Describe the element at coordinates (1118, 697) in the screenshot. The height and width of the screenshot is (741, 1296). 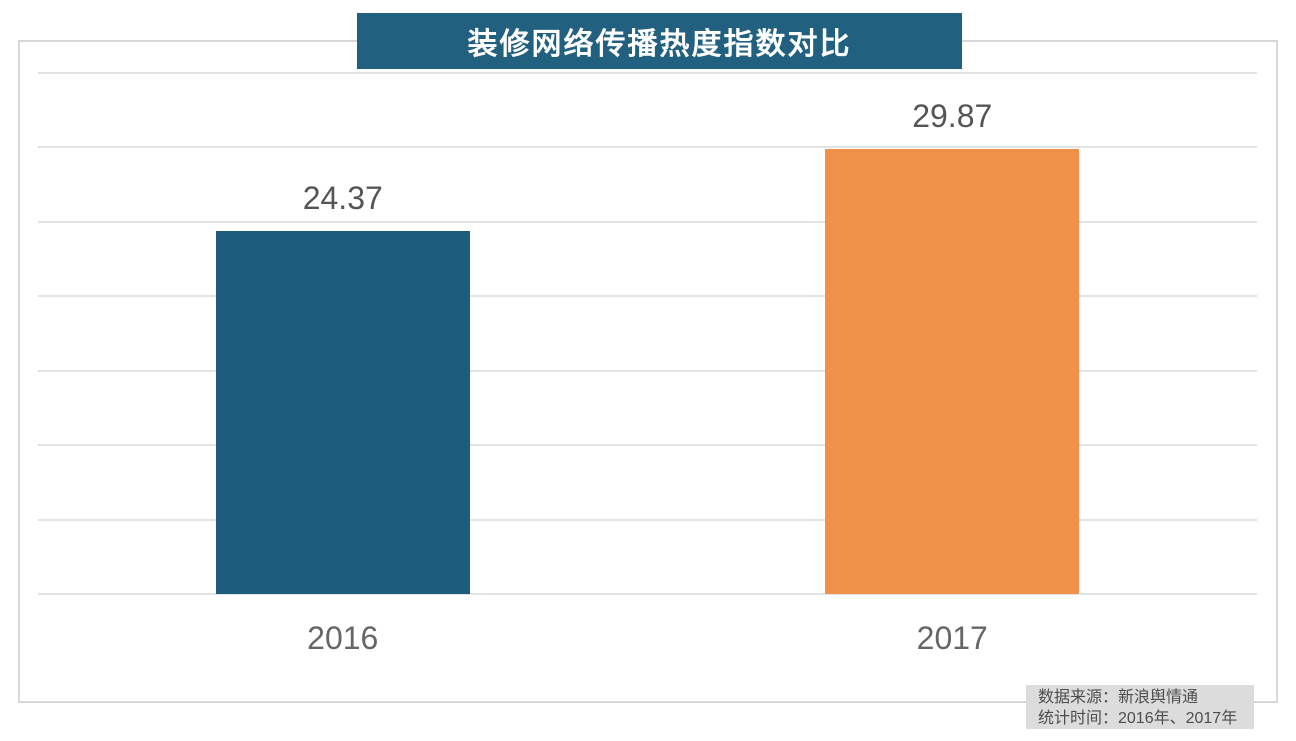
I see `source-note-line1: 数据来源：新浪舆情通` at that location.